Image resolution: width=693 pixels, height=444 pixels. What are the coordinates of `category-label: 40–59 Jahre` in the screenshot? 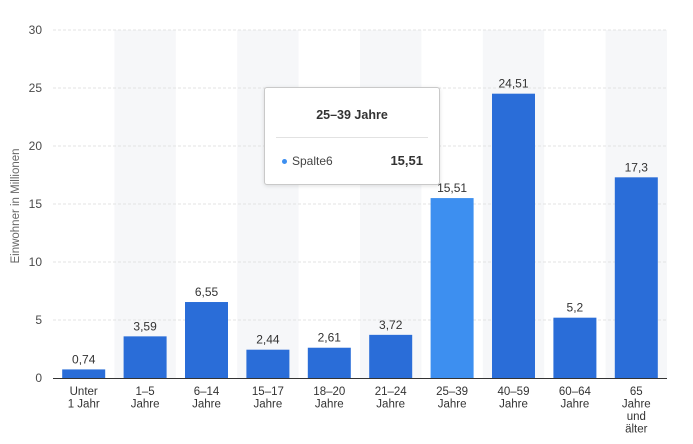 It's located at (514, 398).